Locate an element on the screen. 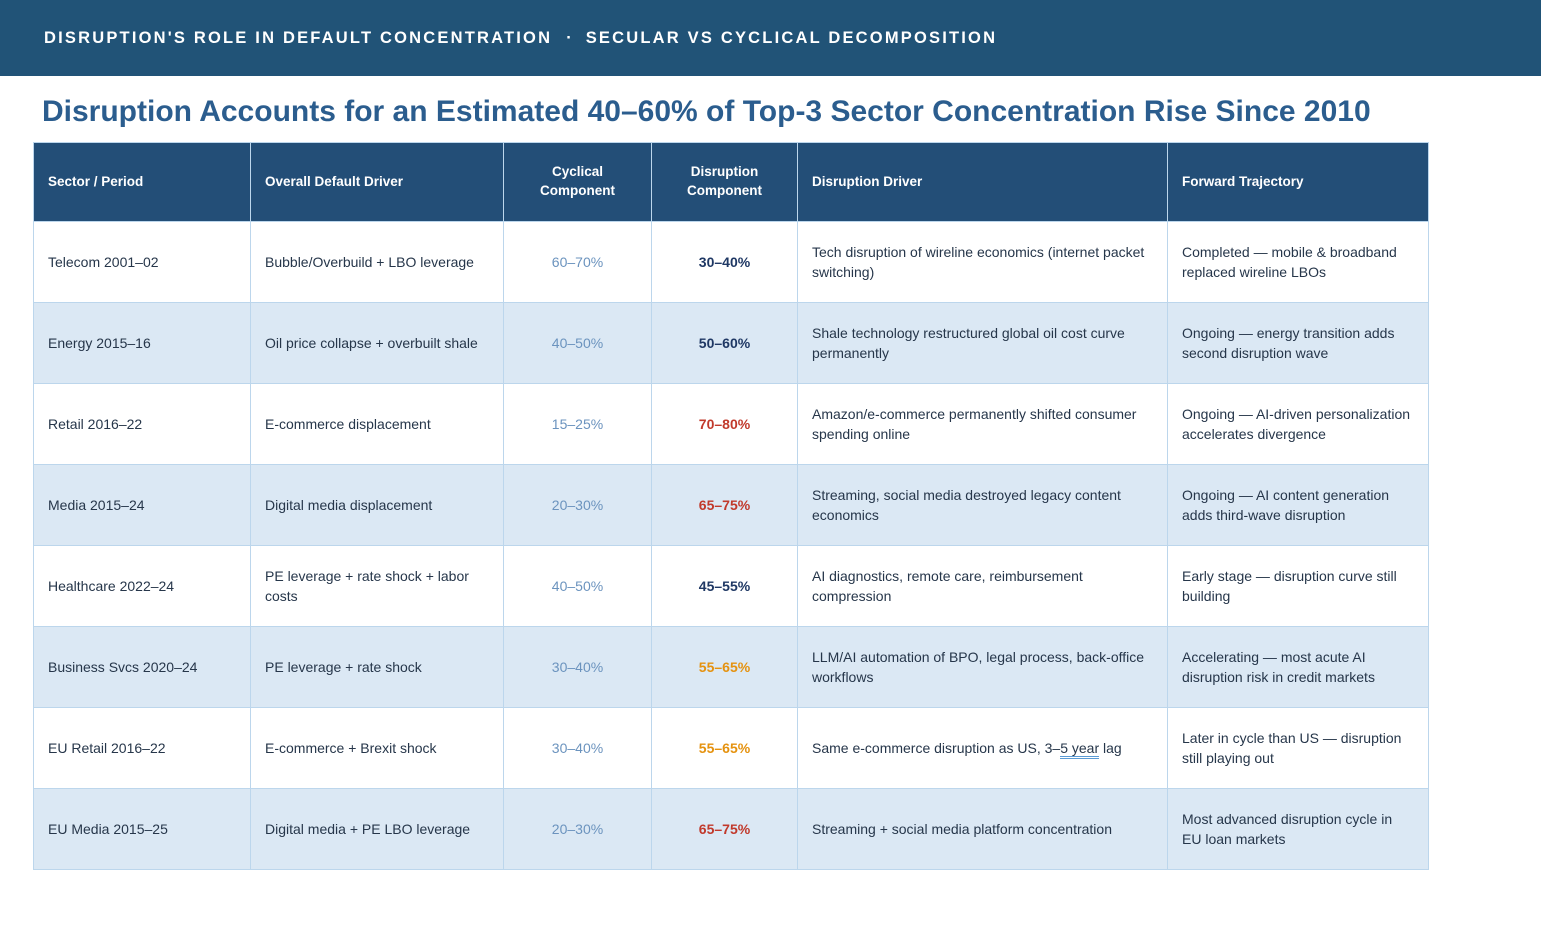 This screenshot has width=1541, height=927. sector-period-cell: Business Svcs 2020–24 is located at coordinates (142, 667).